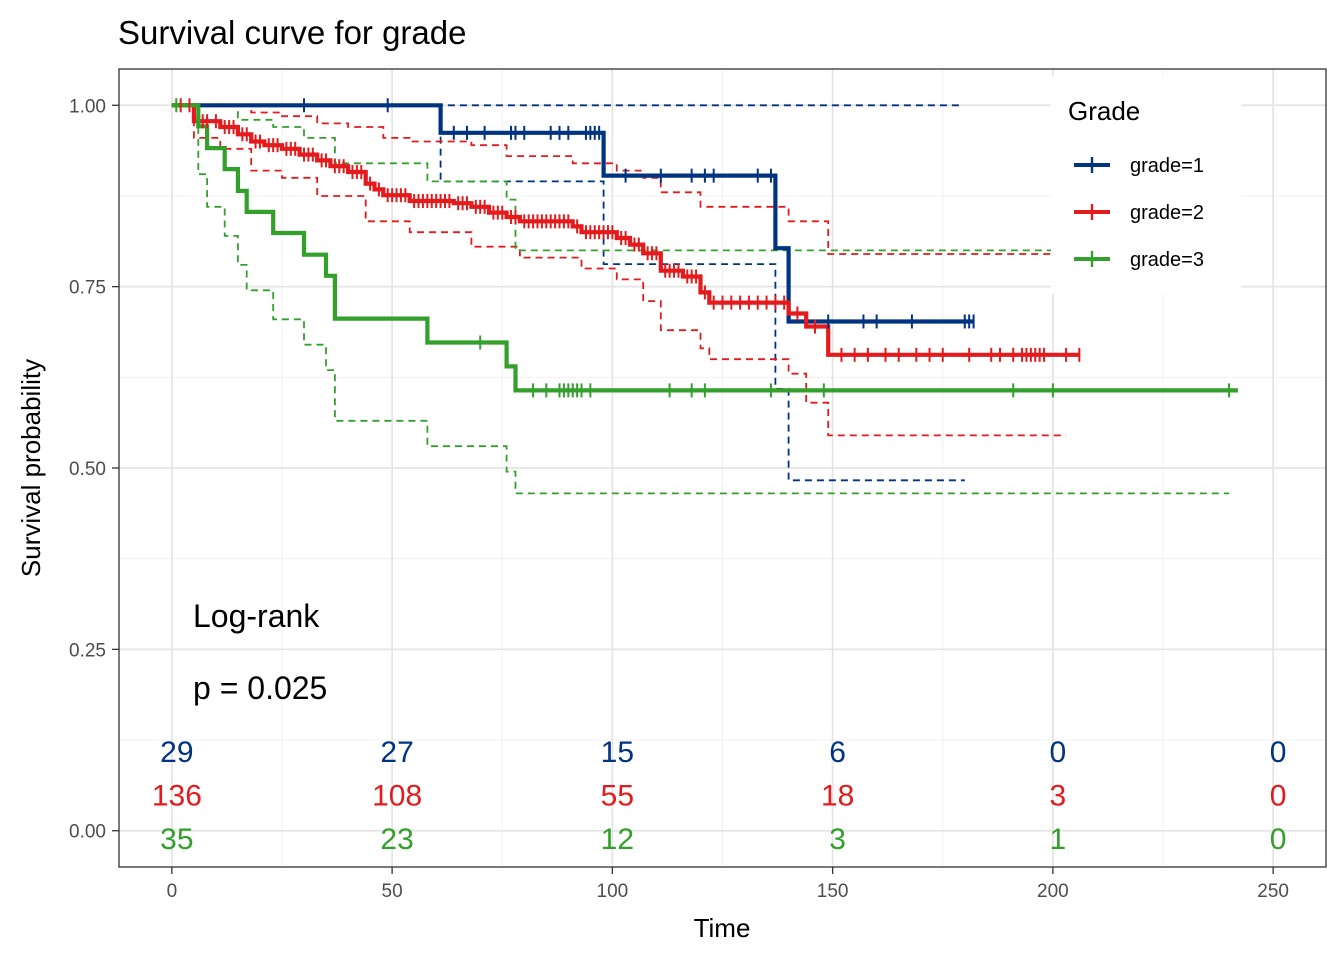 The width and height of the screenshot is (1344, 960). What do you see at coordinates (1058, 839) in the screenshot?
I see `risk-count: 1` at bounding box center [1058, 839].